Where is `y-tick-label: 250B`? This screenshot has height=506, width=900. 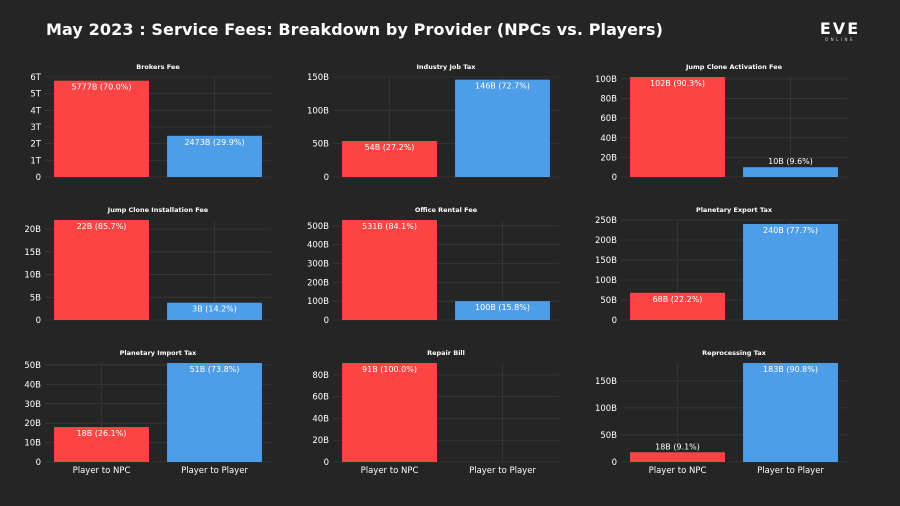
y-tick-label: 250B is located at coordinates (606, 221).